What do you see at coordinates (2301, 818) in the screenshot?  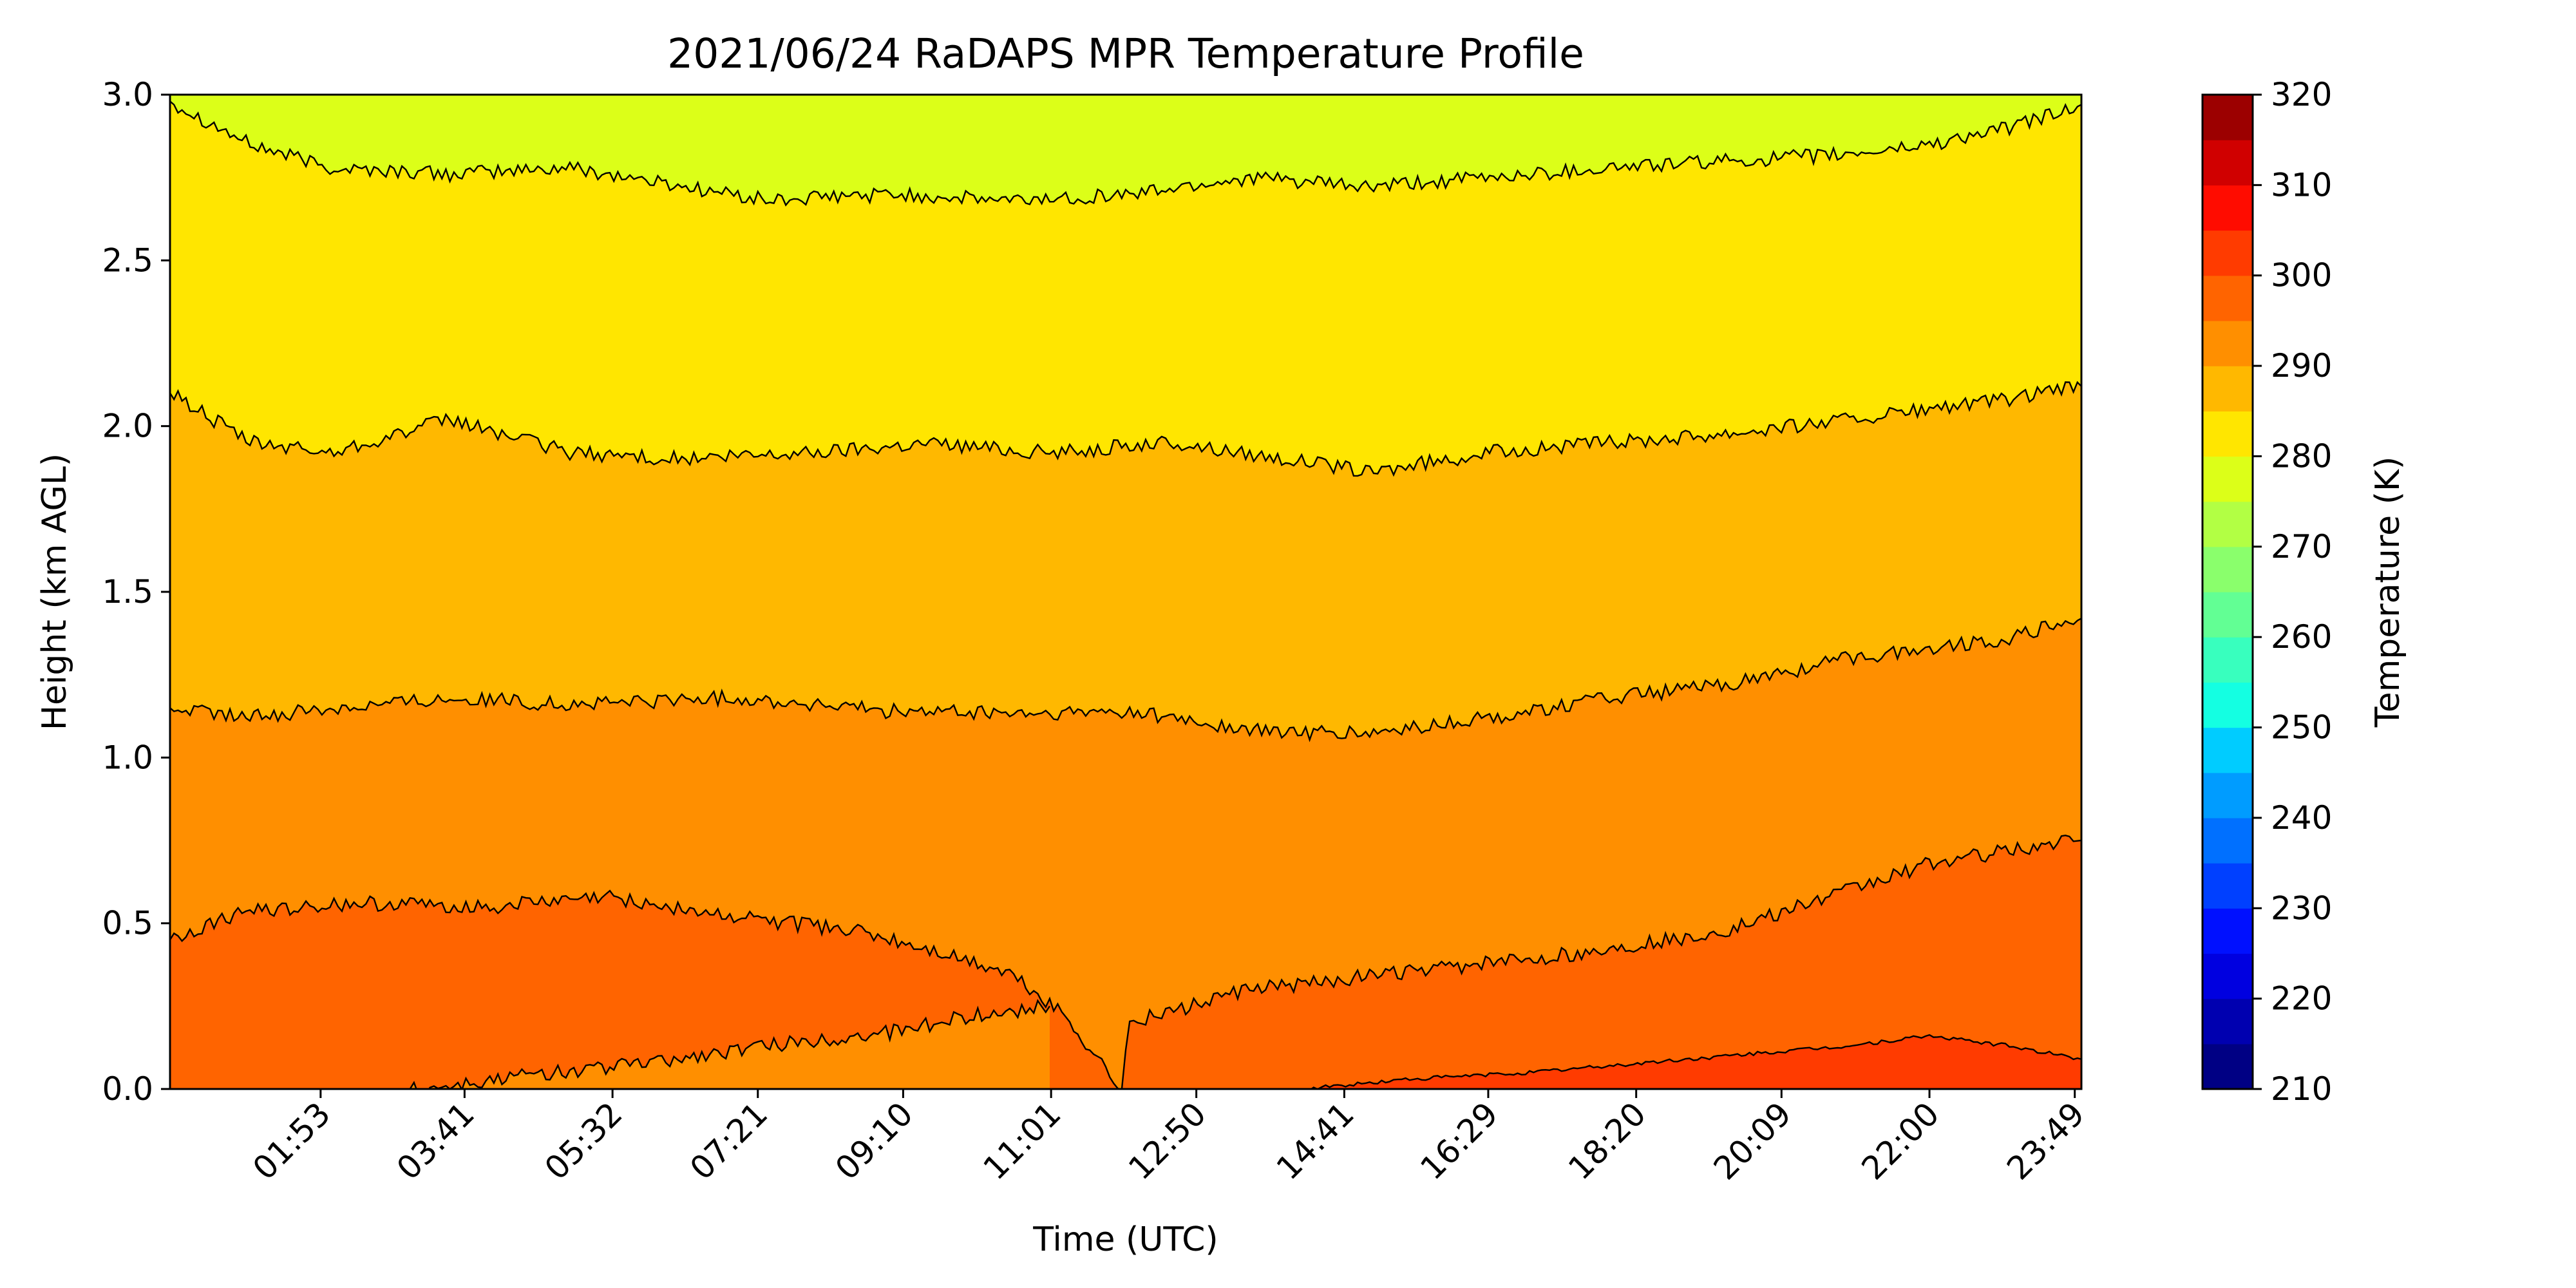 I see `colorbar-tick-label: 240` at bounding box center [2301, 818].